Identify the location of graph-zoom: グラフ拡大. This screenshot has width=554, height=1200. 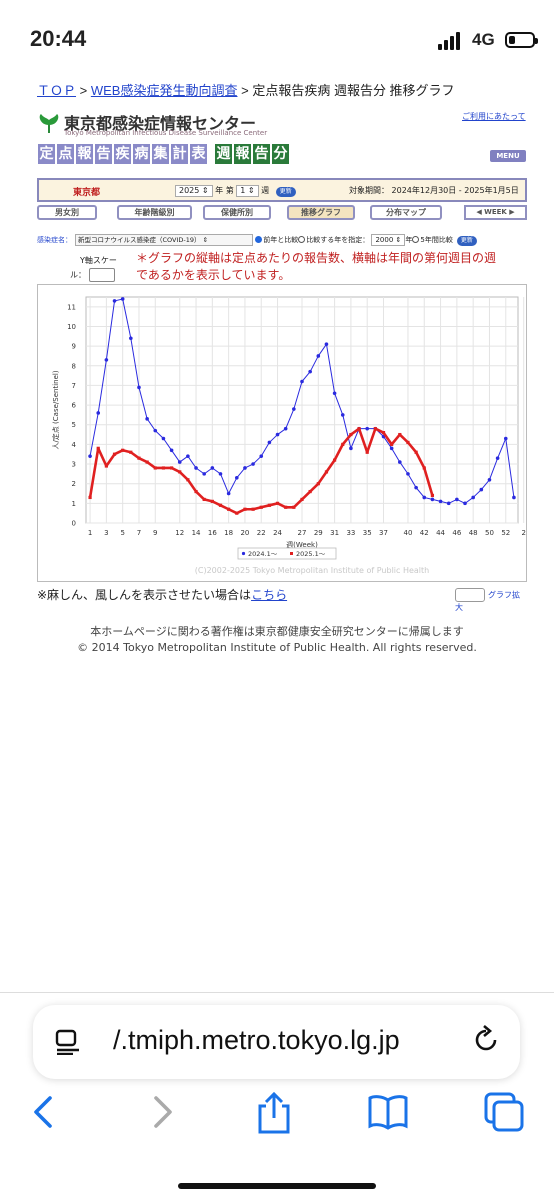
(491, 600).